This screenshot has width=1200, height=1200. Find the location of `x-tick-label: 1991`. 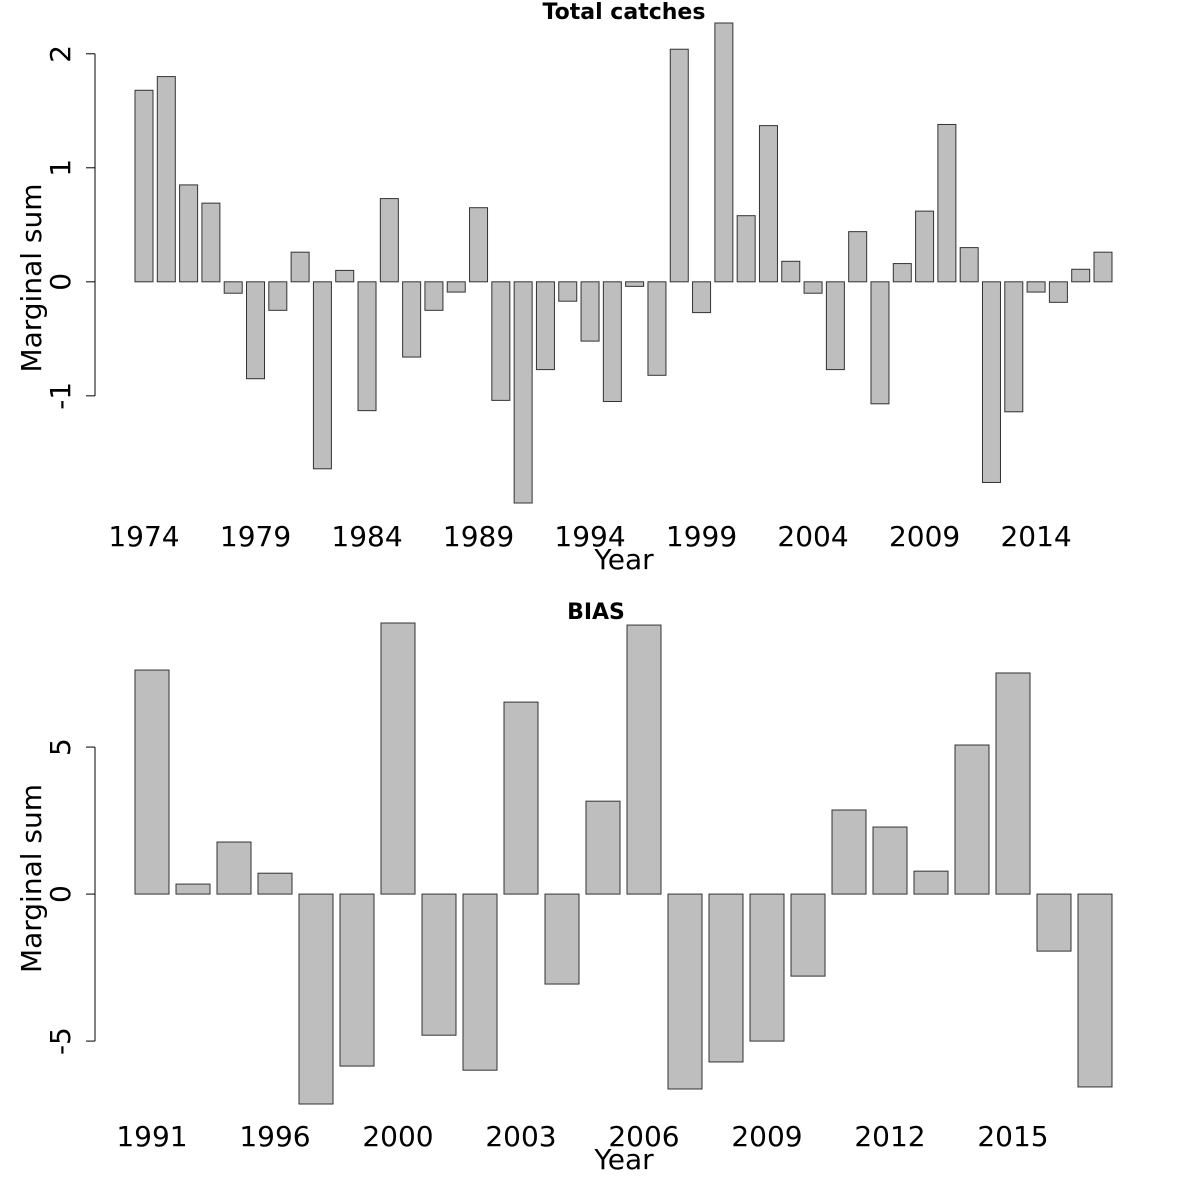

x-tick-label: 1991 is located at coordinates (151, 1136).